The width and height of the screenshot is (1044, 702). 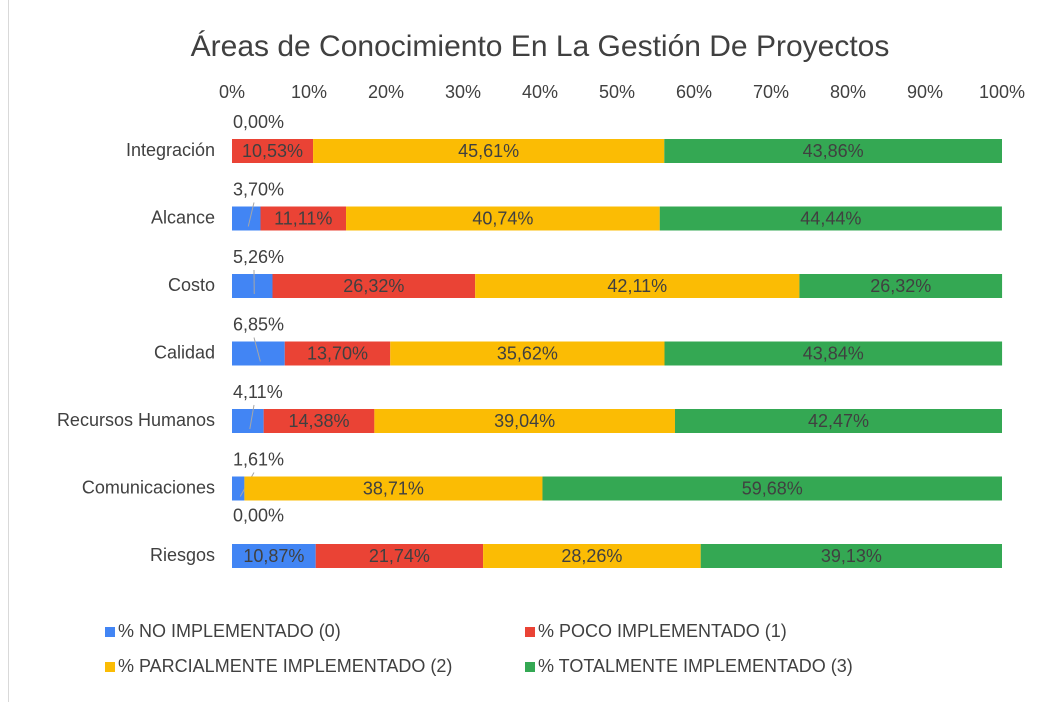 What do you see at coordinates (258, 324) in the screenshot?
I see `data-label: 6,85%` at bounding box center [258, 324].